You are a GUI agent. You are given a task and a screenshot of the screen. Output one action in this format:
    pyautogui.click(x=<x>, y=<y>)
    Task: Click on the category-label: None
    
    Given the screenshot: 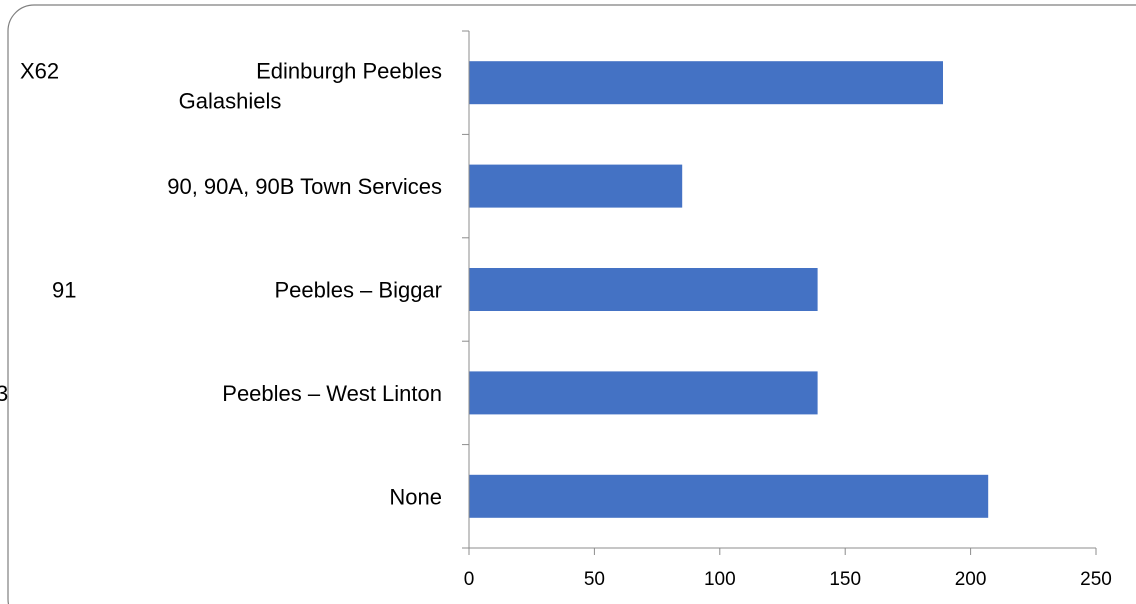 What is the action you would take?
    pyautogui.click(x=415, y=496)
    